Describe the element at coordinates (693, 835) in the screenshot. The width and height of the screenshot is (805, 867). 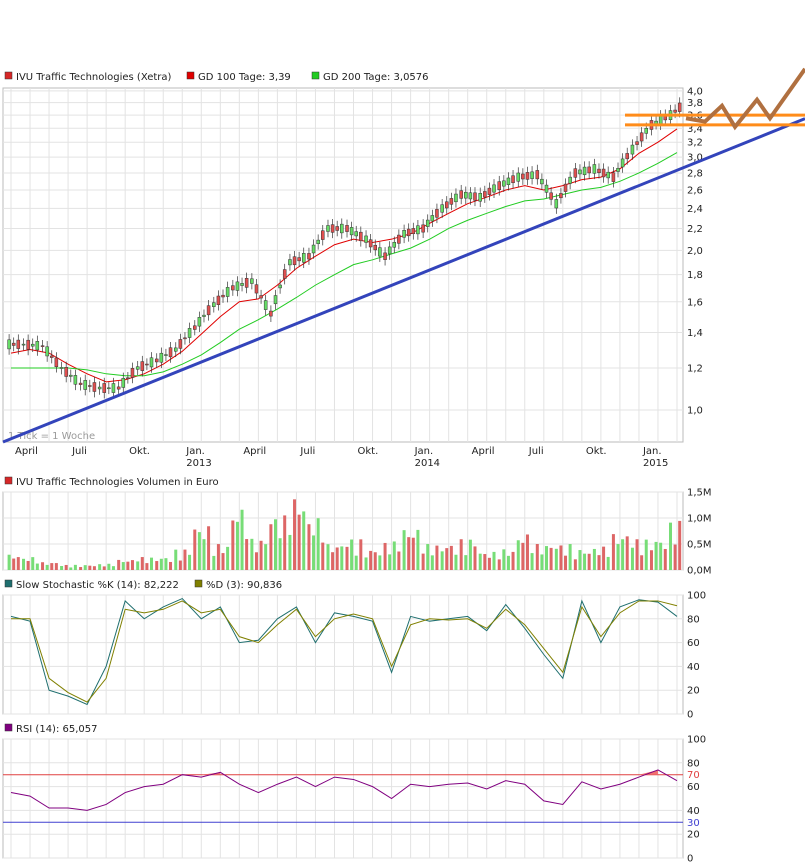
I see `rsi-y-tick-label: 20` at that location.